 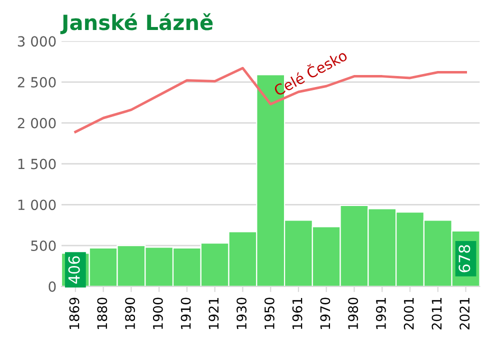 What do you see at coordinates (52, 286) in the screenshot?
I see `y-tick-label: 0` at bounding box center [52, 286].